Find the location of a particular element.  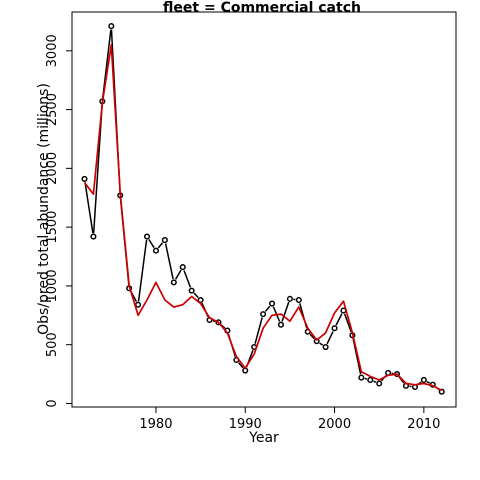

y-tick-label: 2000 is located at coordinates (52, 168).